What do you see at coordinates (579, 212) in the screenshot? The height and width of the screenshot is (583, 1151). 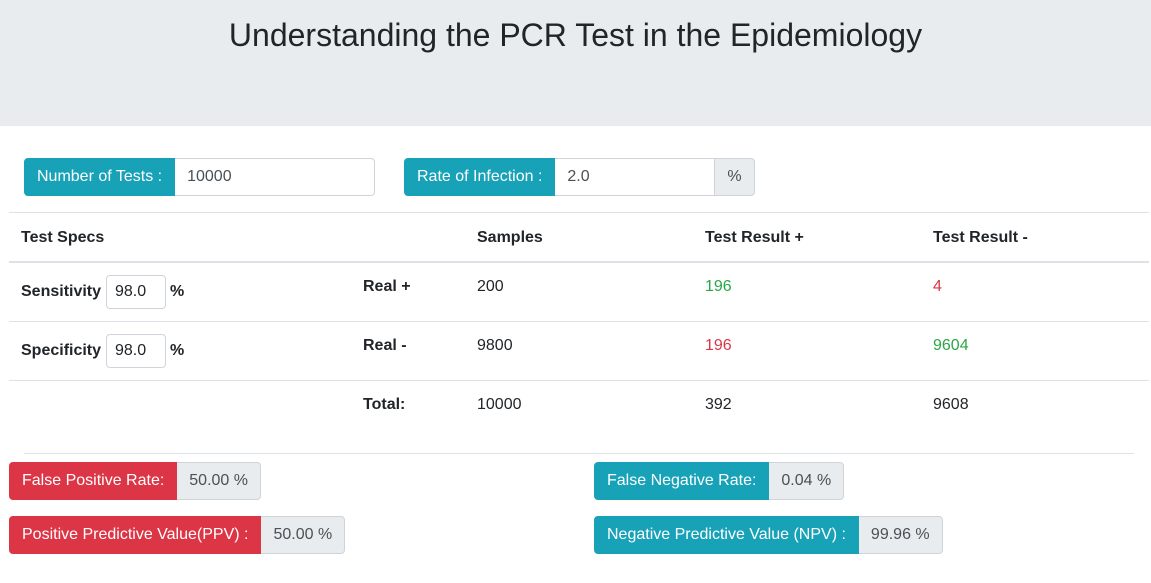 I see `table-border` at bounding box center [579, 212].